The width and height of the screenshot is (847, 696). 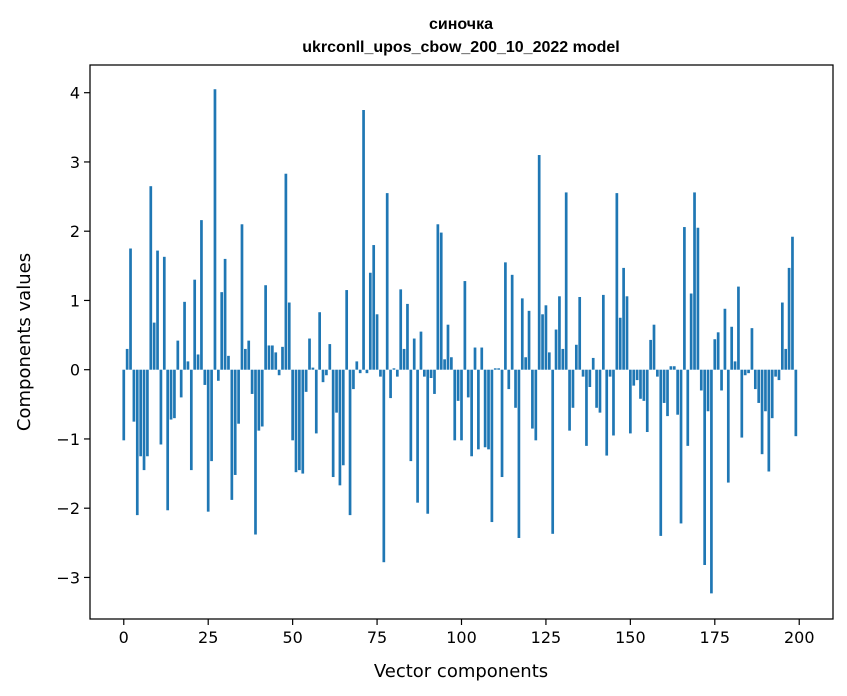 I want to click on x-tick-label: 100, so click(x=461, y=637).